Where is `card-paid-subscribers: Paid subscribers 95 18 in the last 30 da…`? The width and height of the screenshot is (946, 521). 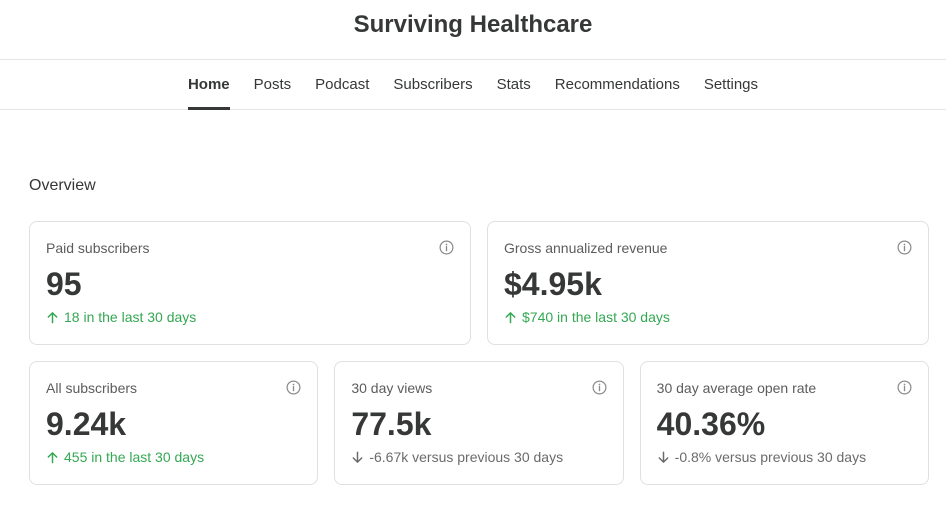
card-paid-subscribers: Paid subscribers 95 18 in the last 30 da… is located at coordinates (250, 283).